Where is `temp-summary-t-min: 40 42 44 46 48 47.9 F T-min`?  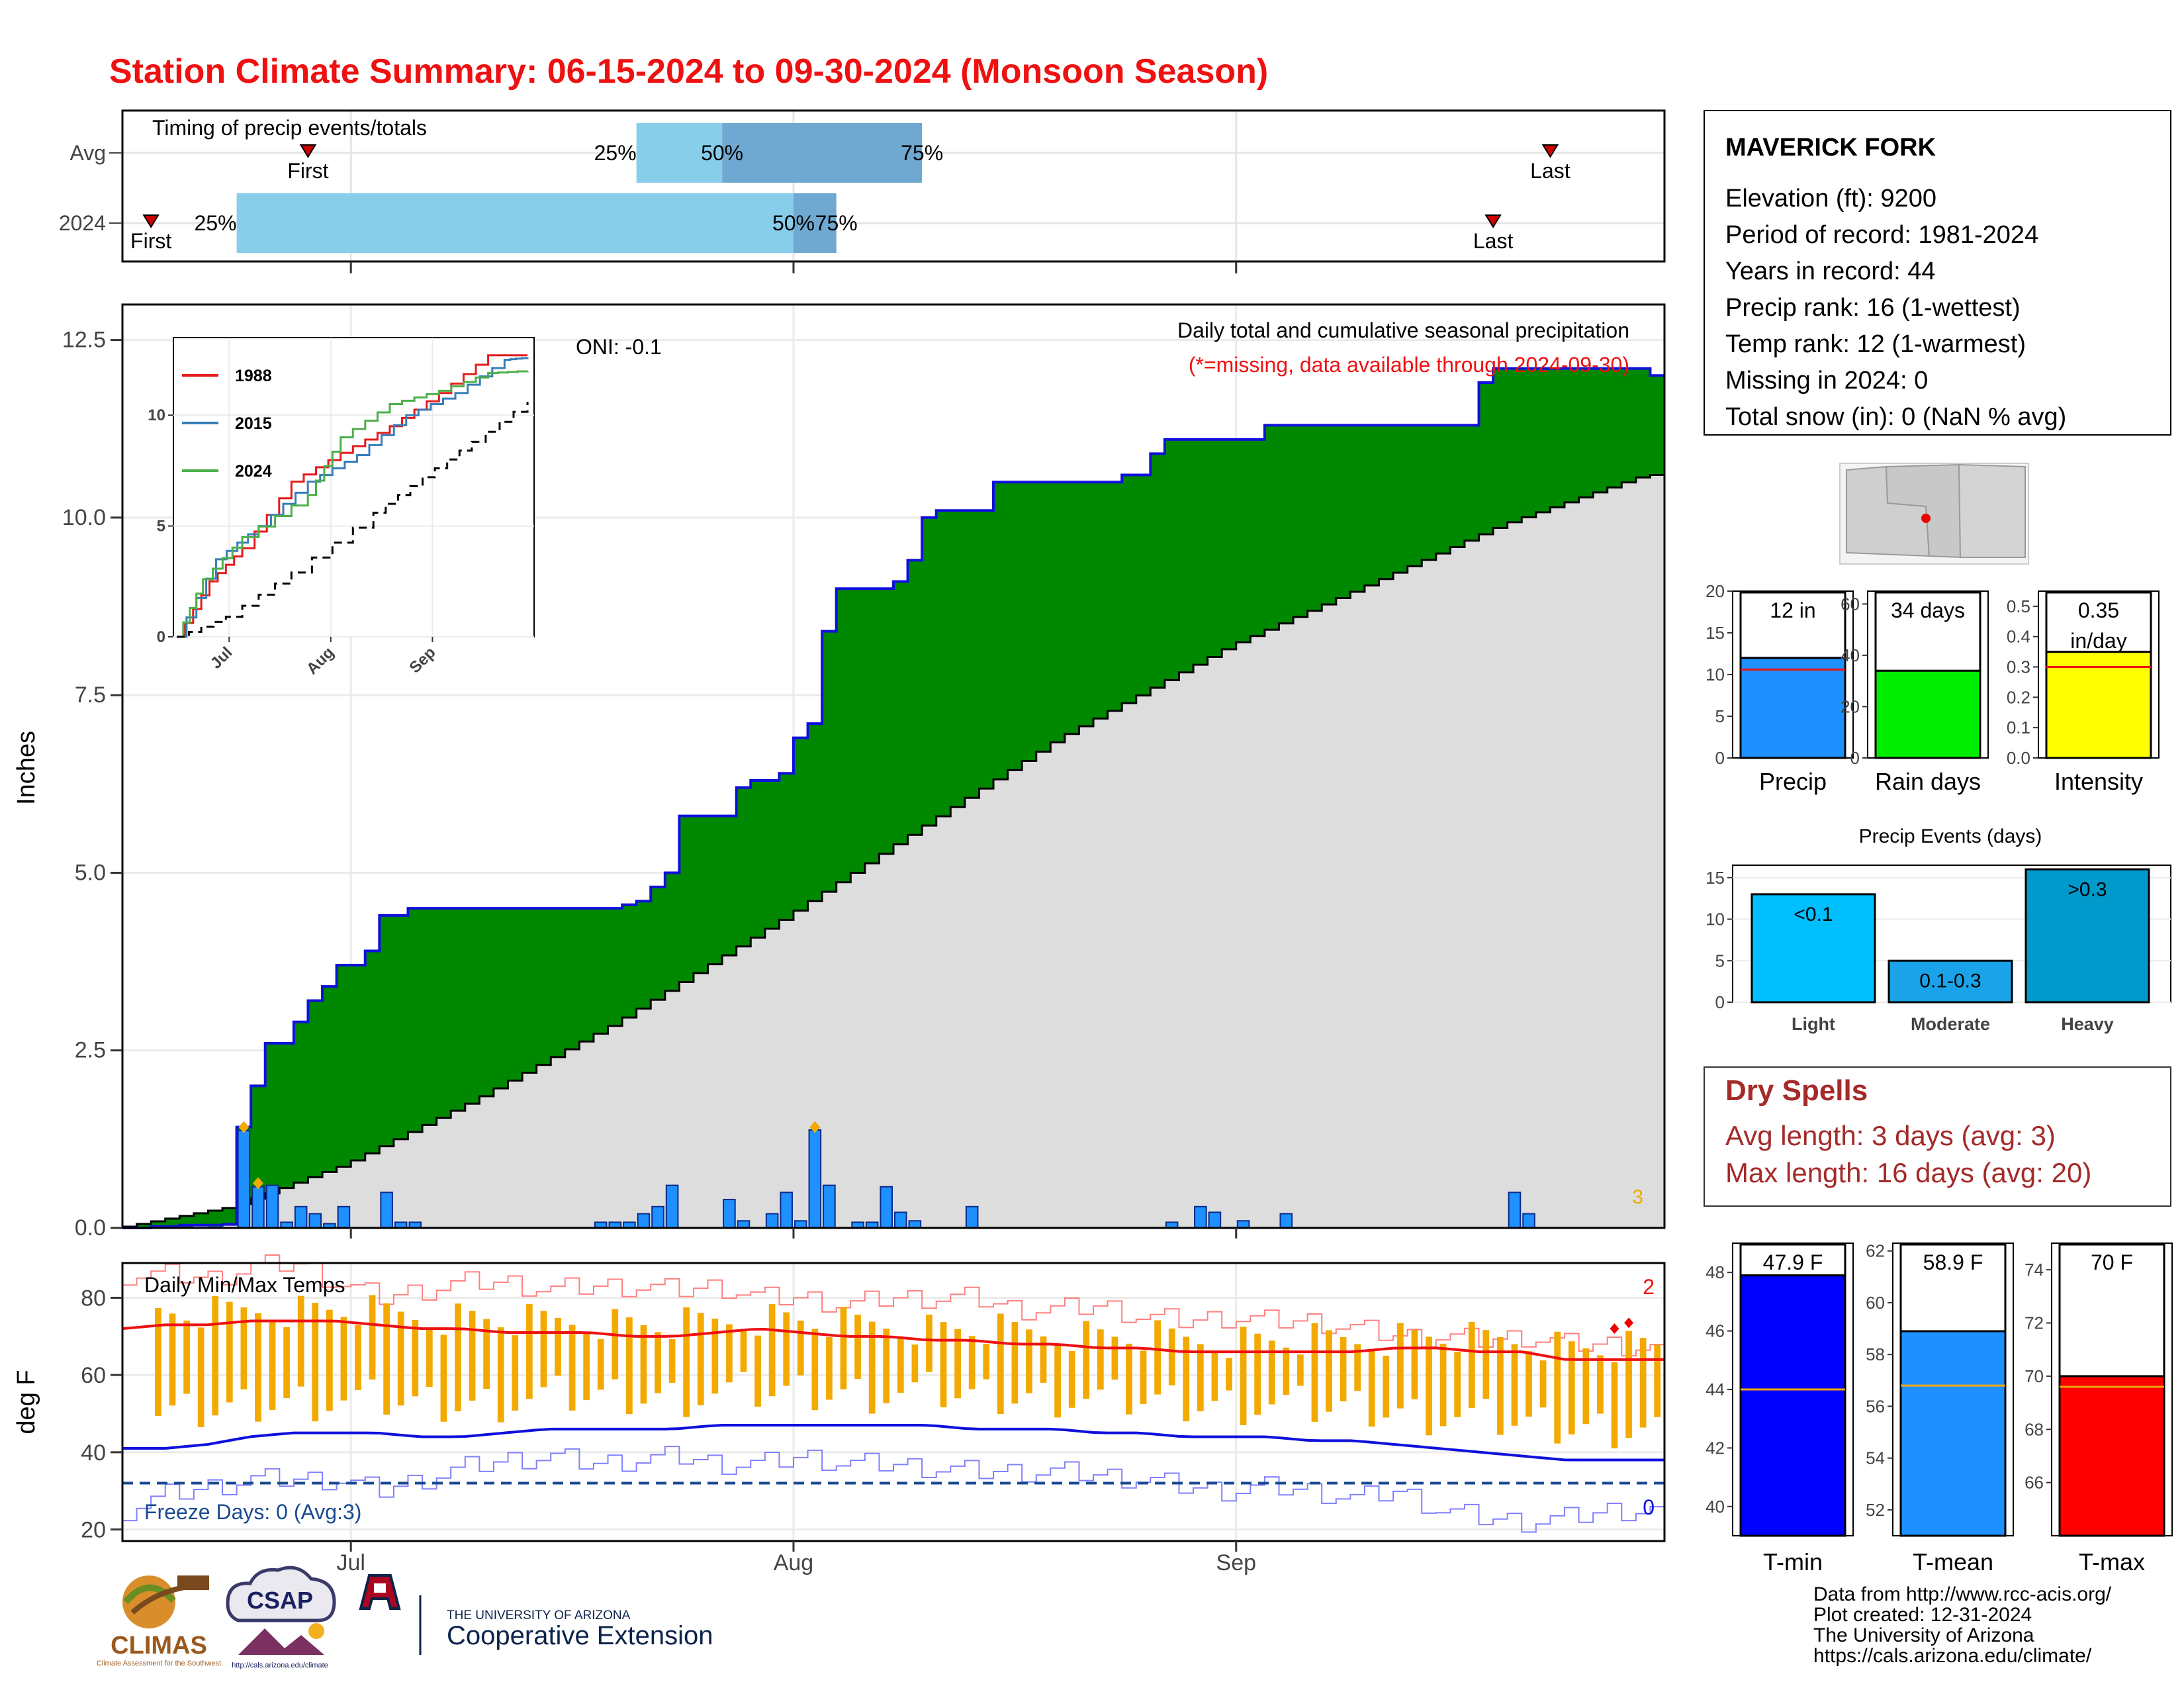 temp-summary-t-min: 40 42 44 46 48 47.9 F T-min is located at coordinates (1780, 1409).